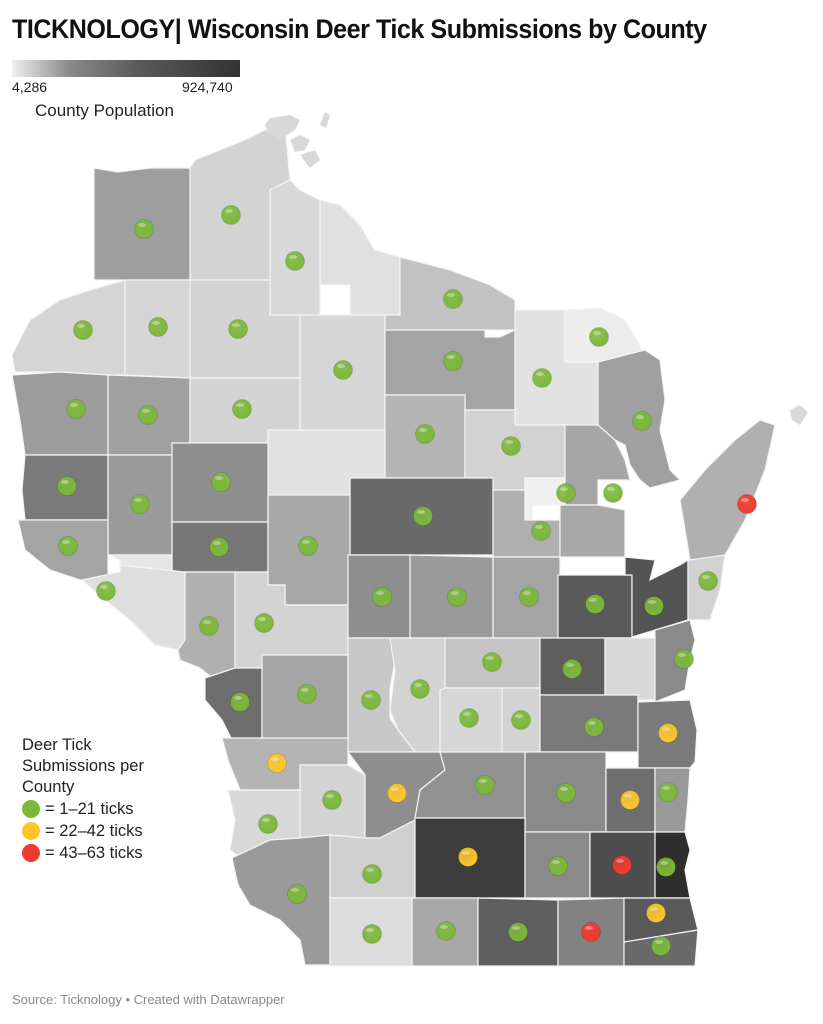 Image resolution: width=823 pixels, height=1024 pixels. What do you see at coordinates (89, 808) in the screenshot?
I see `legend-label-low: = 1–21 ticks` at bounding box center [89, 808].